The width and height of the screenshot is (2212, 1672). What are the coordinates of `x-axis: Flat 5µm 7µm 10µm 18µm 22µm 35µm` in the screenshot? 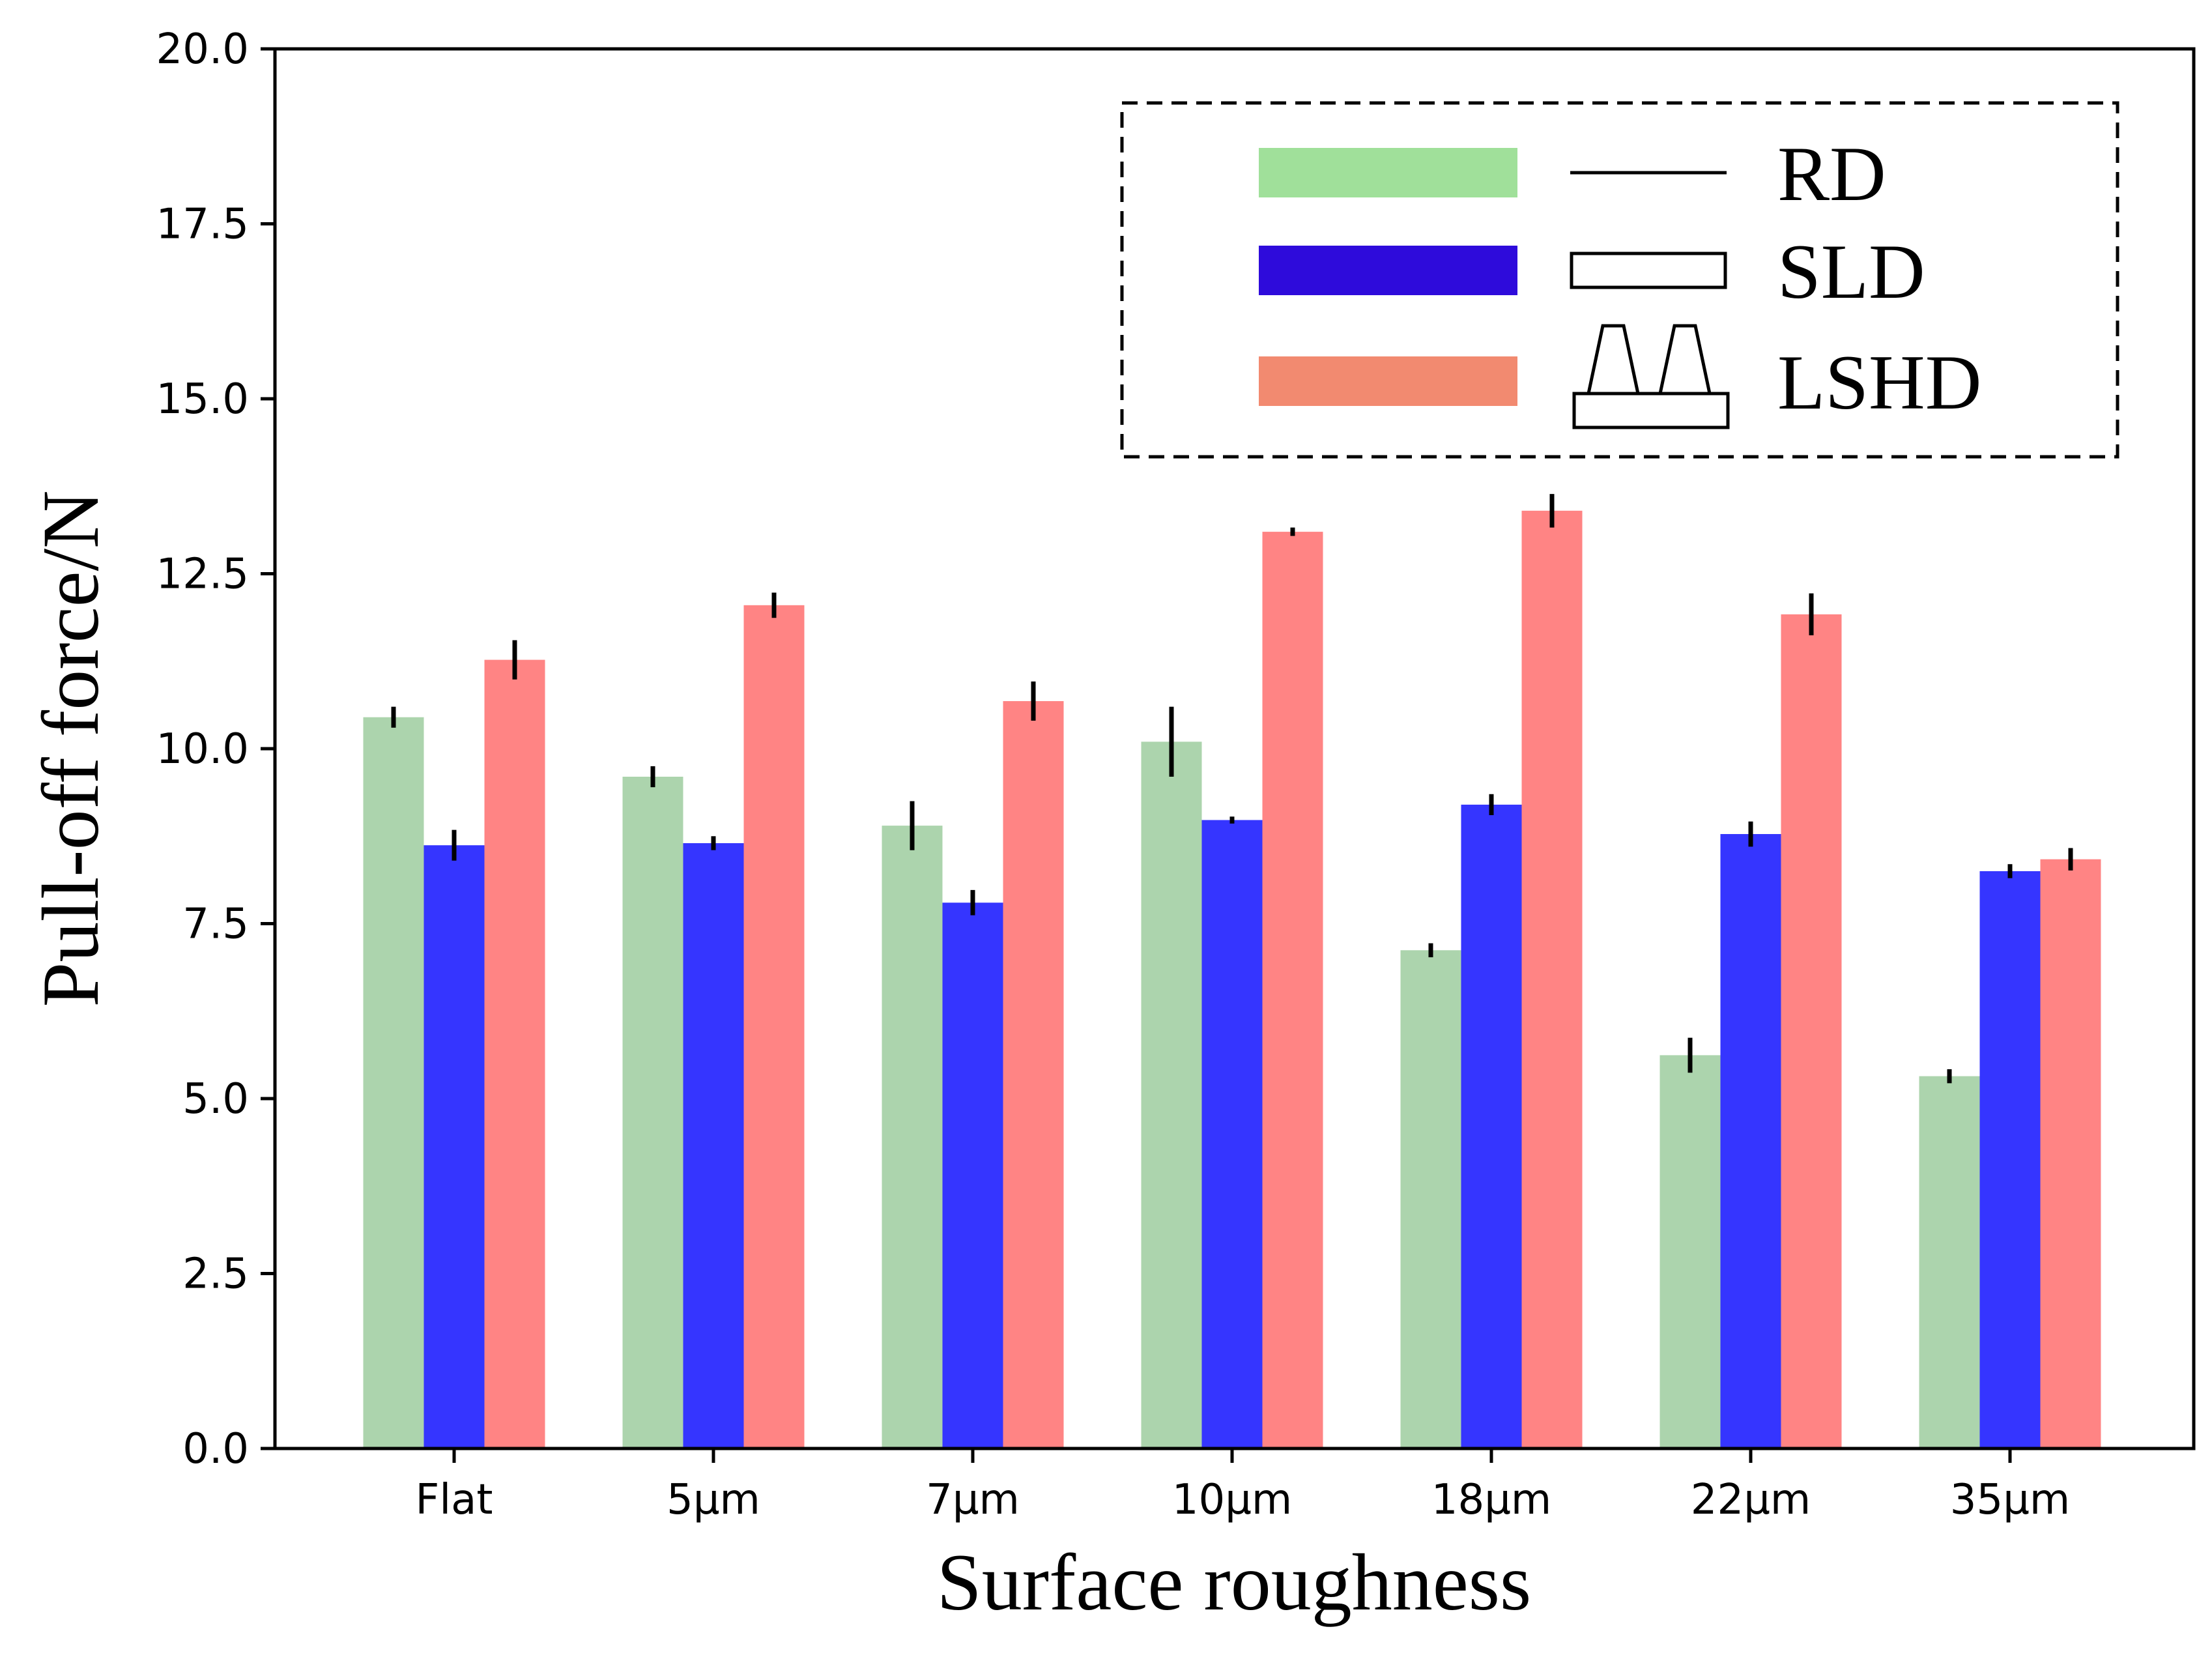 It's located at (1243, 1486).